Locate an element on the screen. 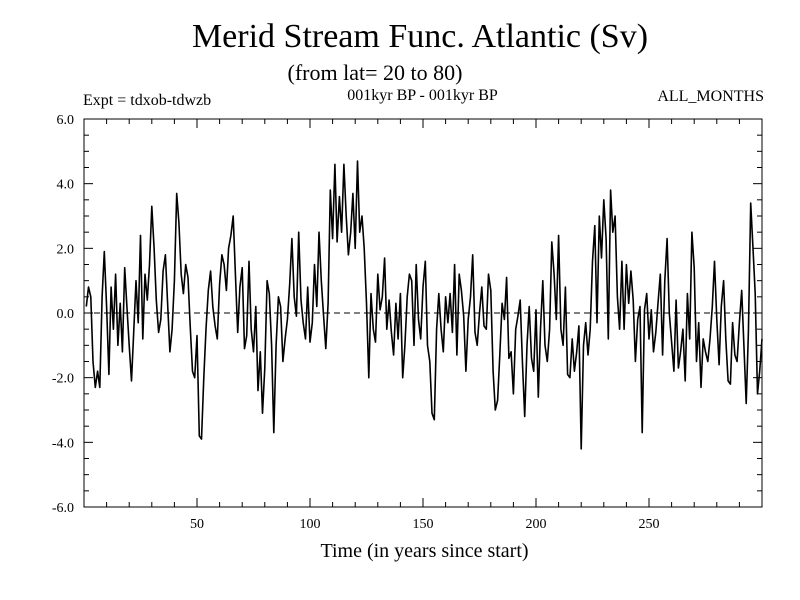  months-label: ALL_MONTHS is located at coordinates (710, 96).